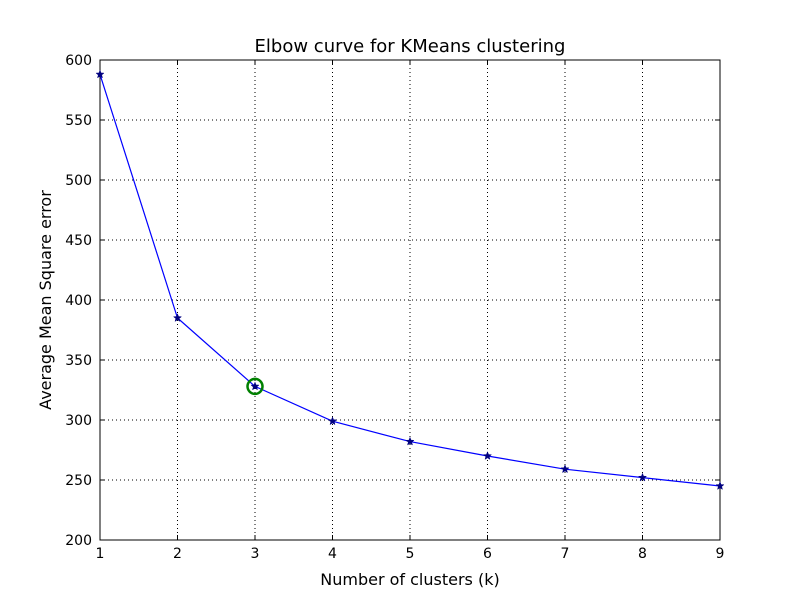  What do you see at coordinates (487, 554) in the screenshot?
I see `x-tick-label: 6` at bounding box center [487, 554].